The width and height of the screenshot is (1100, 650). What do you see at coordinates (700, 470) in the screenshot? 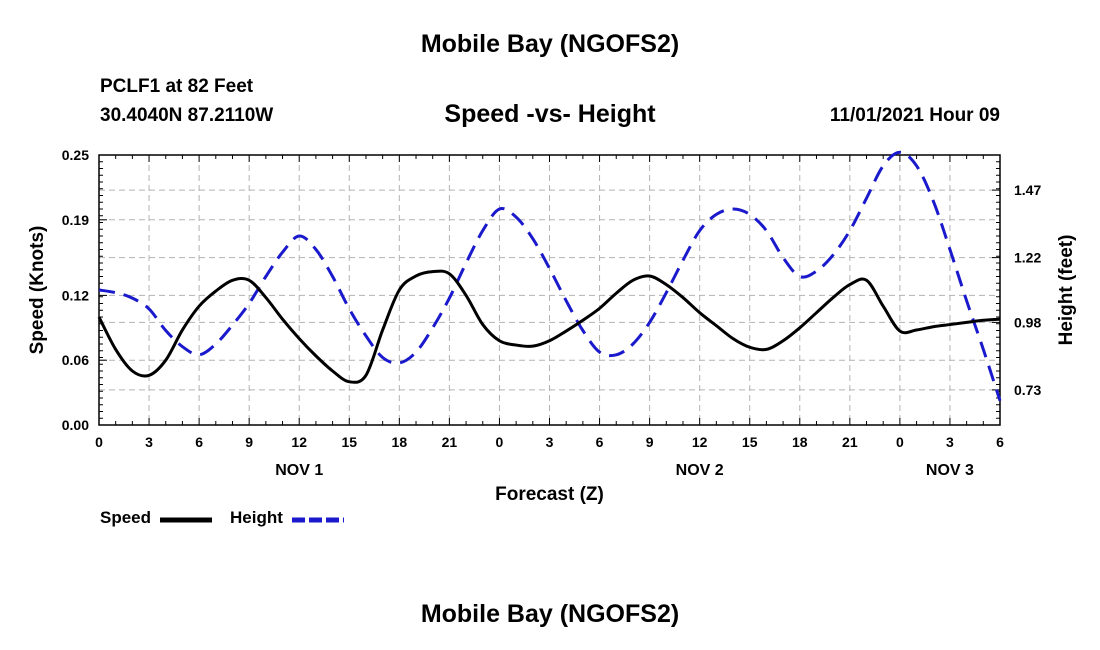
I see `date-label: NOV 2` at bounding box center [700, 470].